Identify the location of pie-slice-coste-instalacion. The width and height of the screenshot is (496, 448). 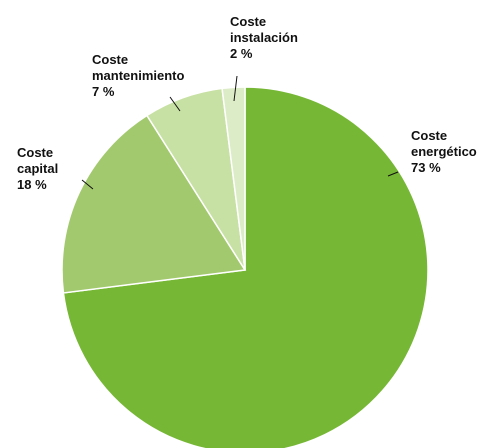
(233, 178).